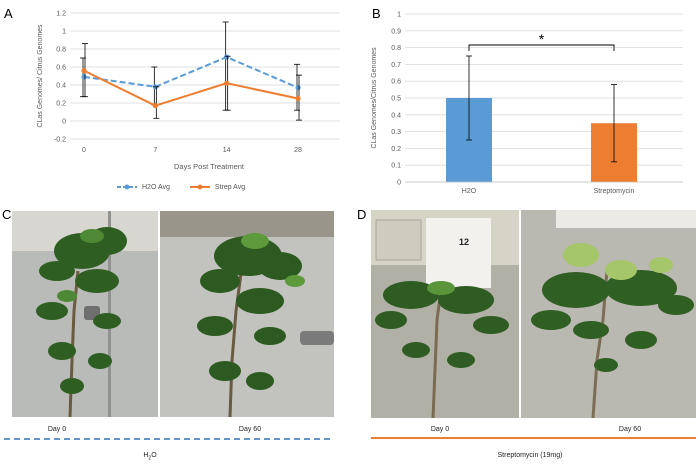 This screenshot has width=698, height=470. Describe the element at coordinates (155, 150) in the screenshot. I see `xtick-label-a: 7` at that location.